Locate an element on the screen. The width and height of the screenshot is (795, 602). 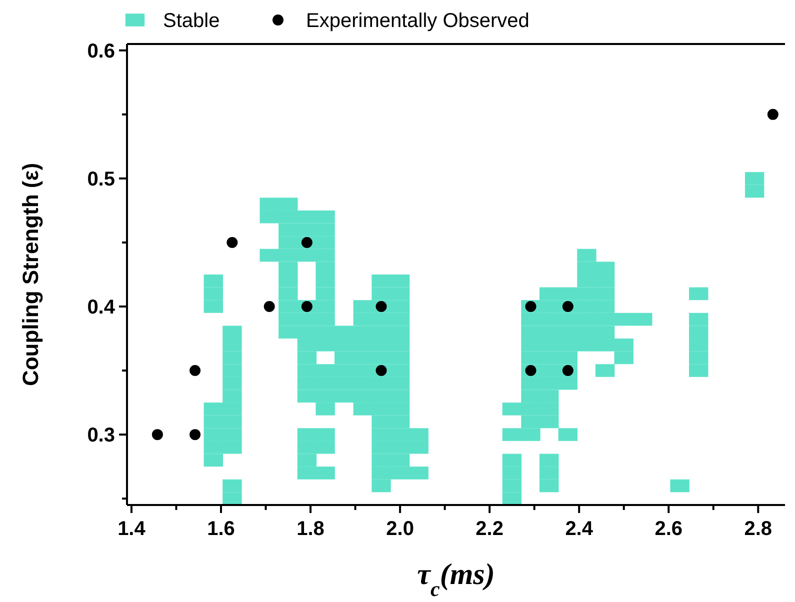
y-axis-title: Coupling Strength (ε) is located at coordinates (30, 274).